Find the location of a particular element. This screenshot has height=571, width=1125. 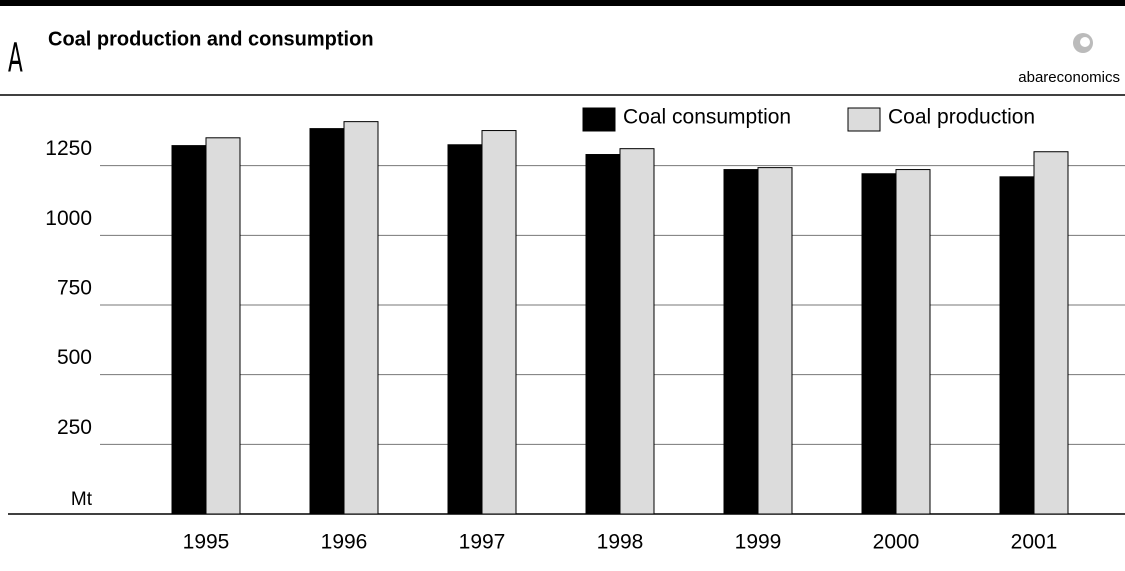

x-tick-label: 1999 is located at coordinates (758, 542).